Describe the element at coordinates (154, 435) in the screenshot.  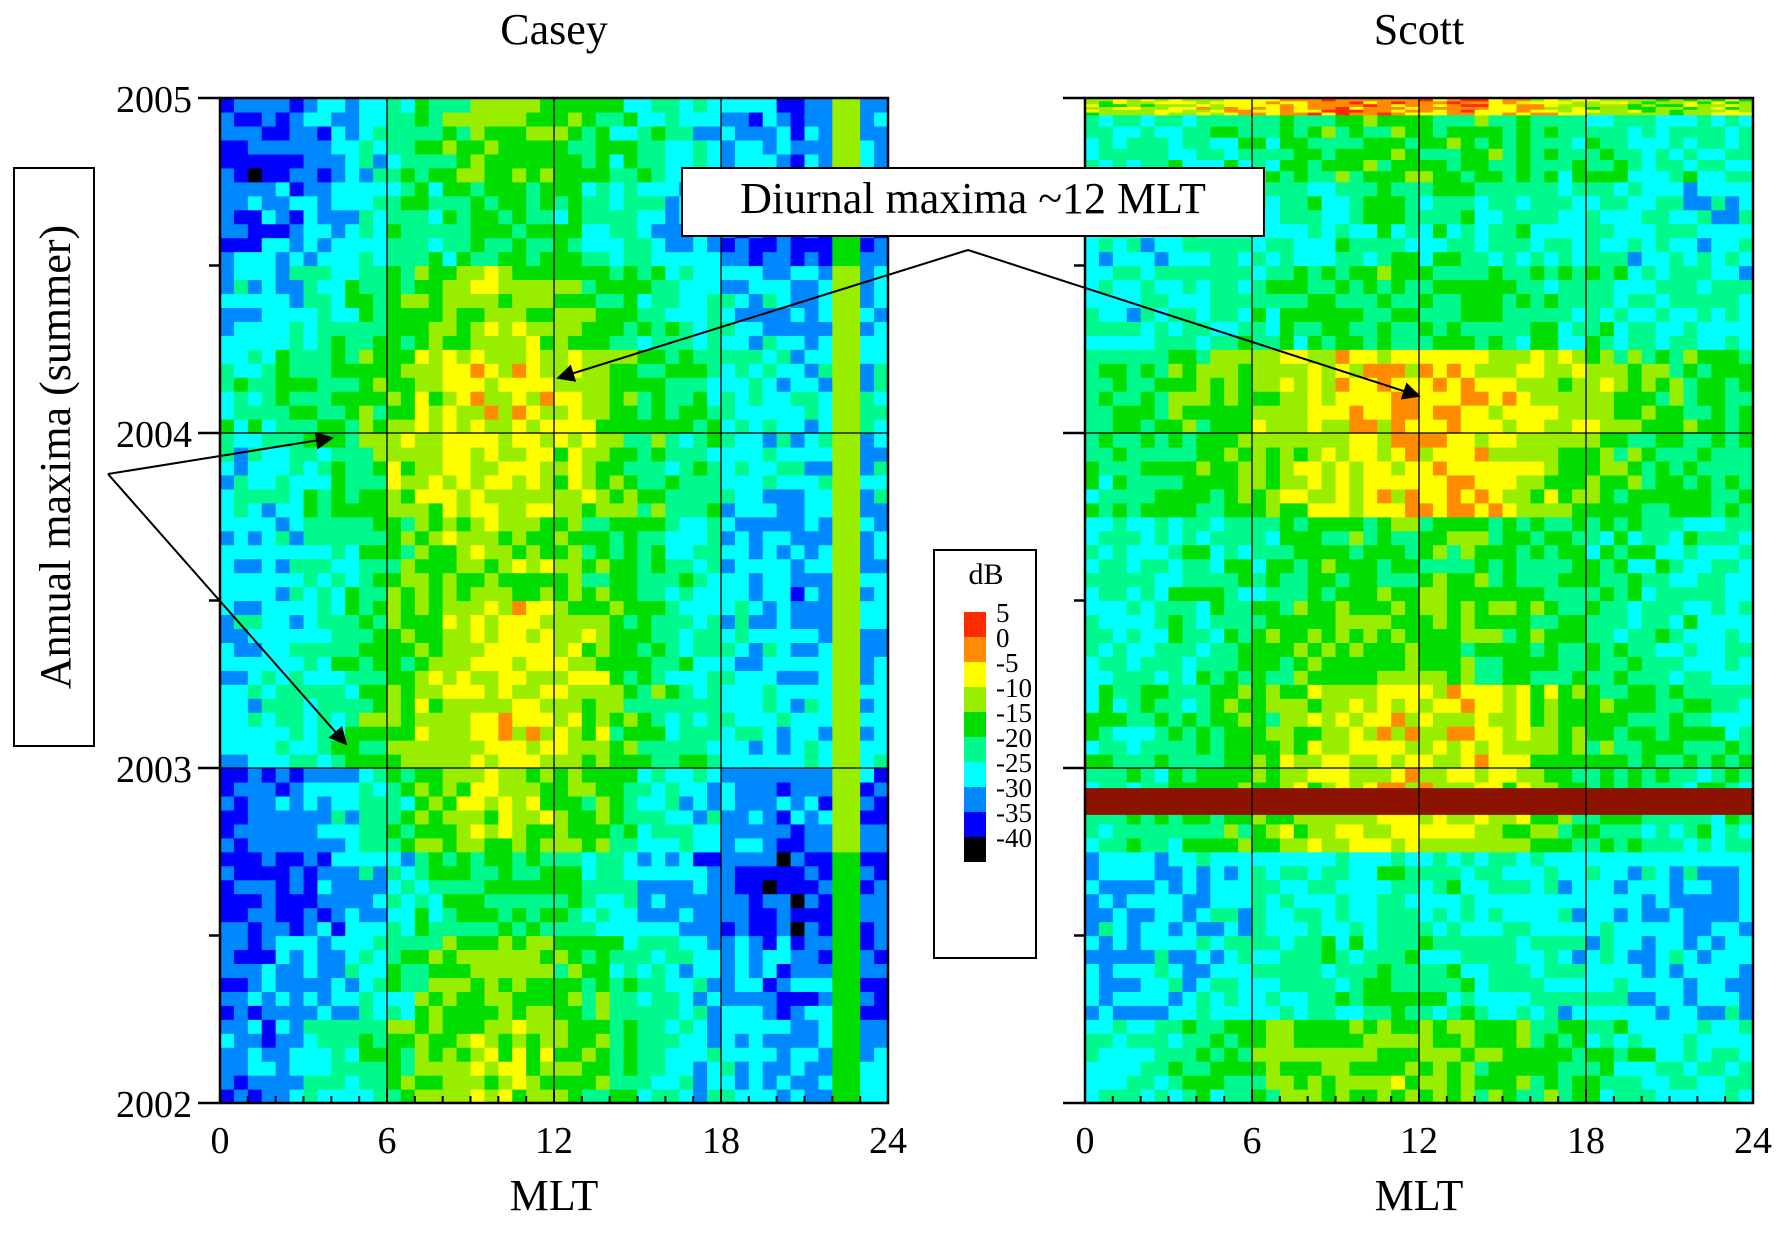
I see `y-tick-label: 2004` at that location.